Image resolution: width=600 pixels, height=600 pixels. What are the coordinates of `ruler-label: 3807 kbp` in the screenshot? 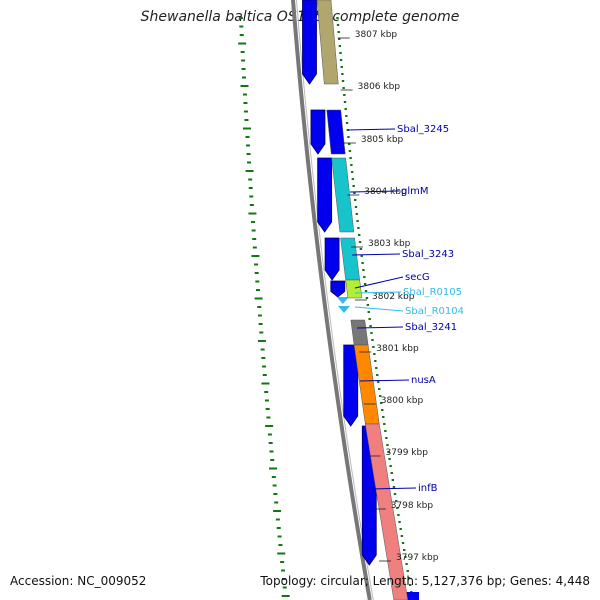 It's located at (376, 35).